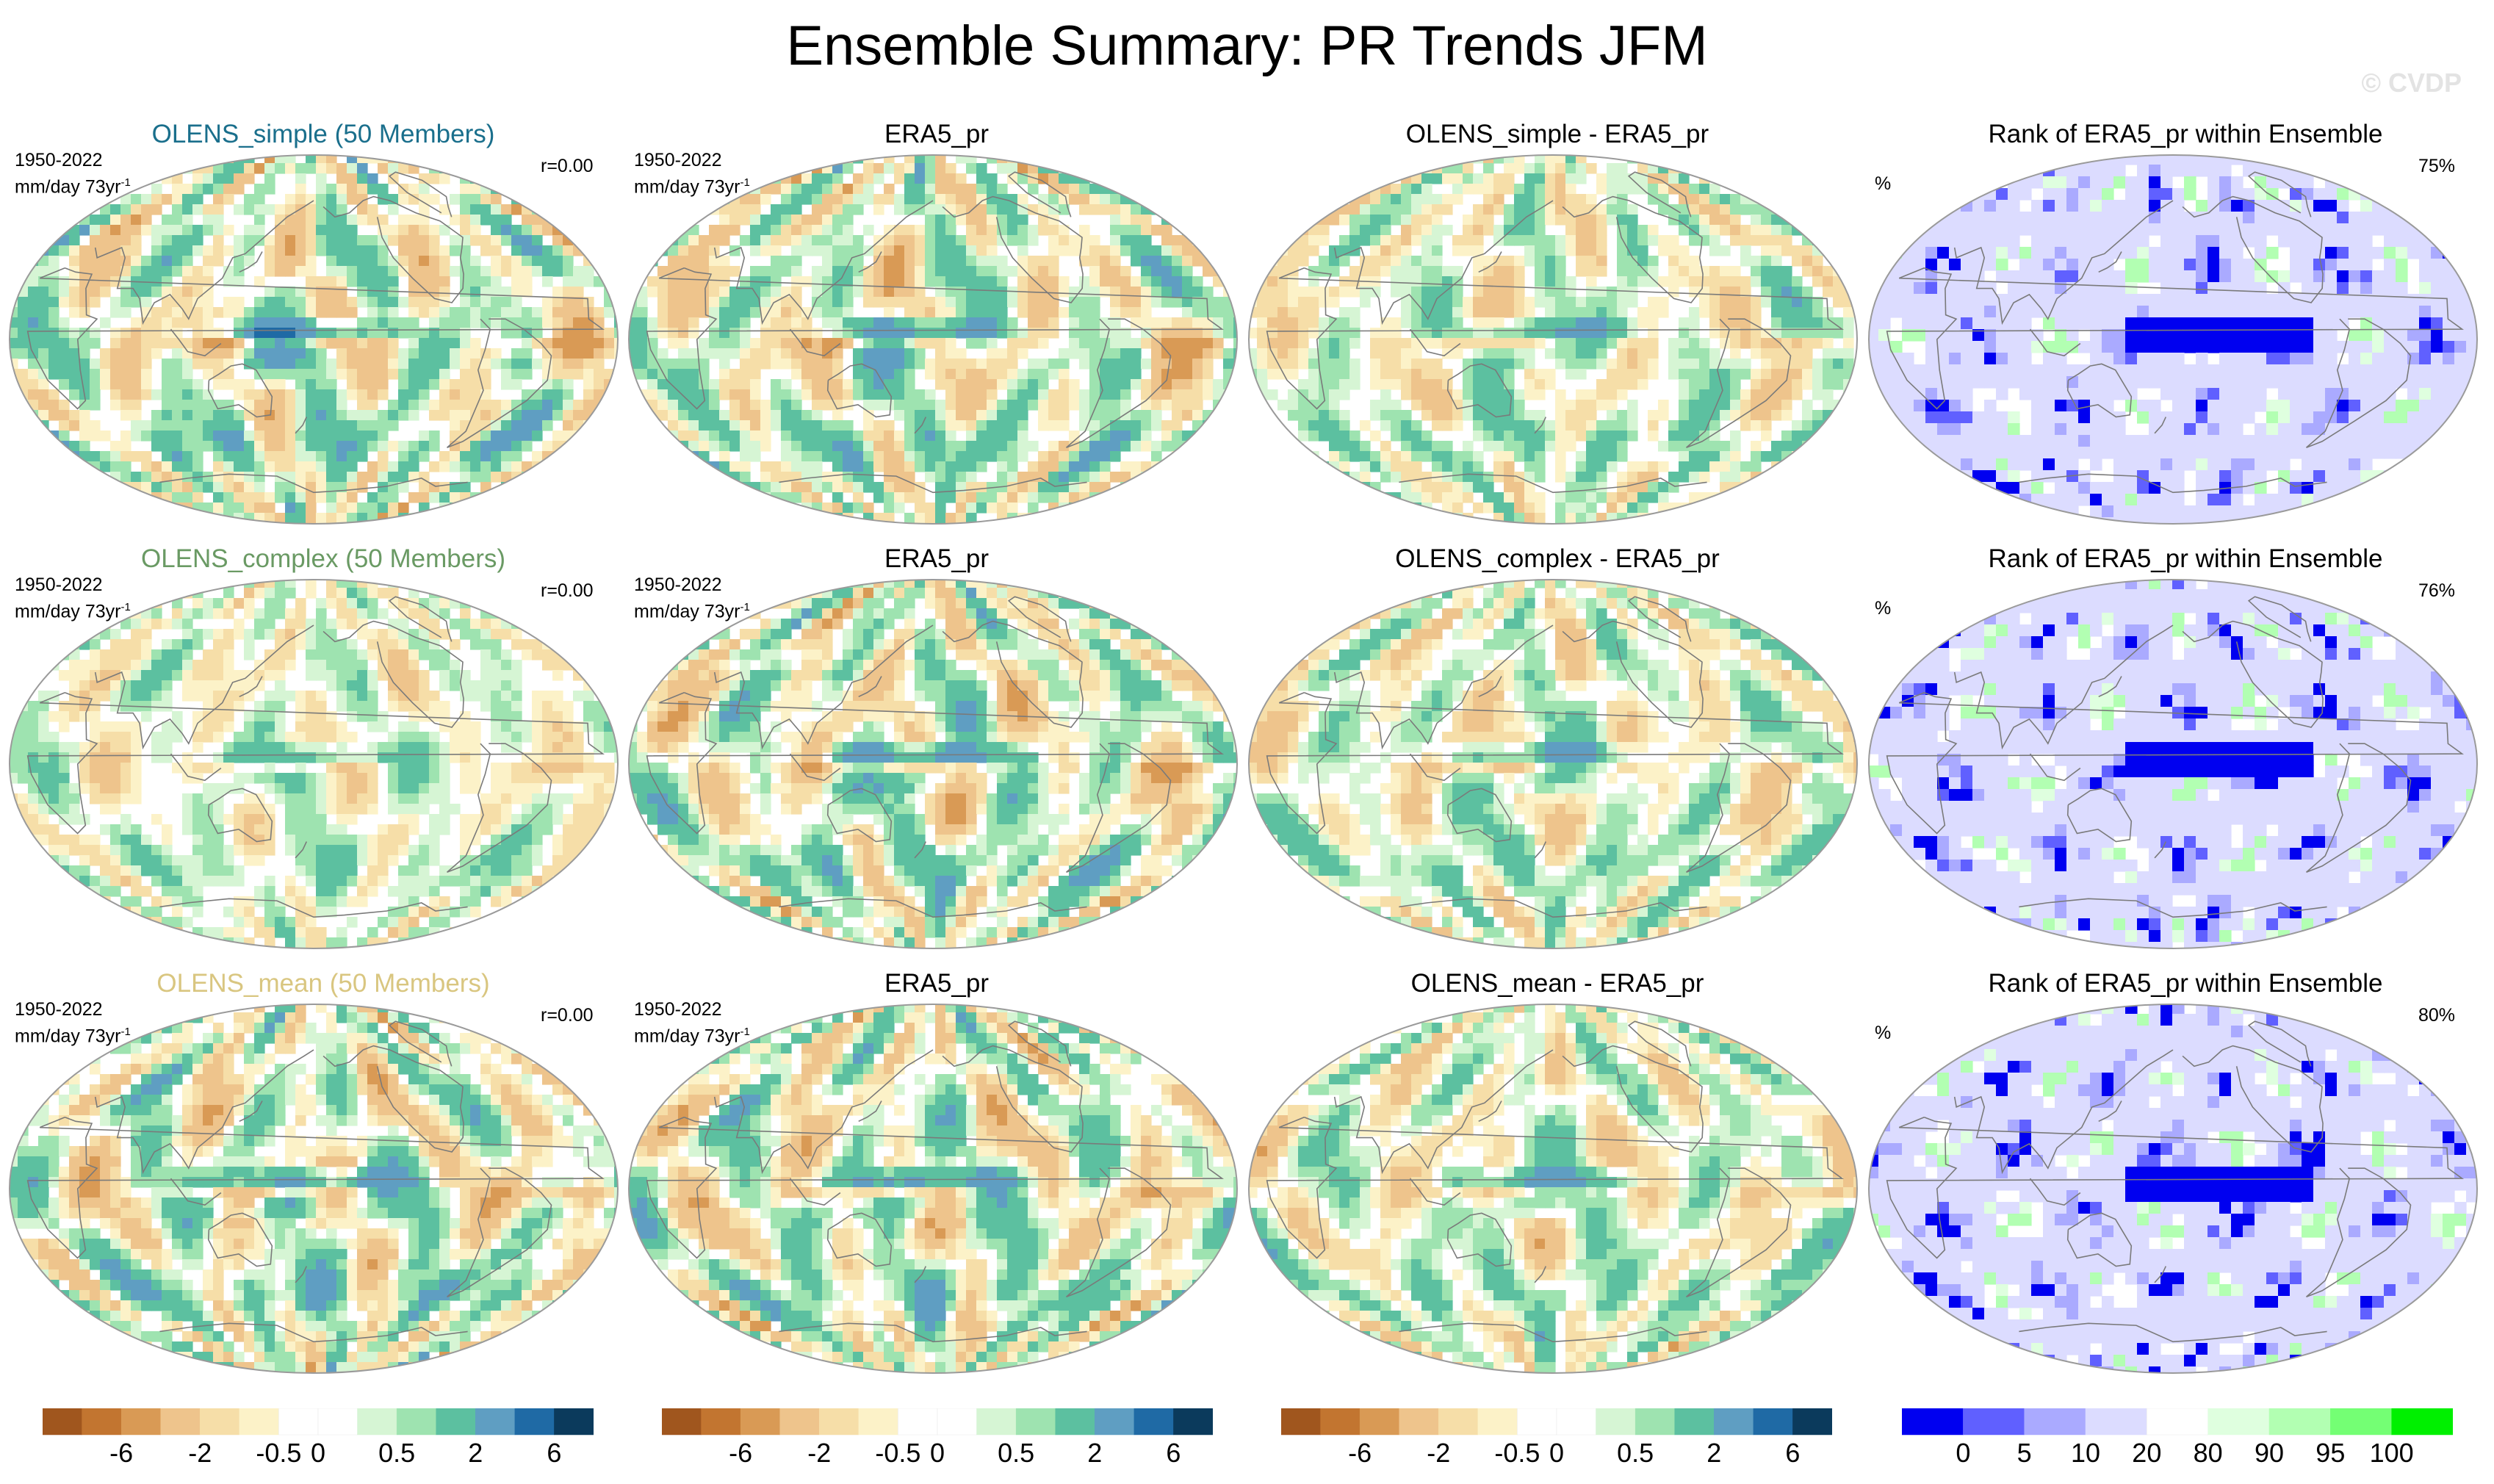 The image size is (2494, 1484). I want to click on units-label: mm/day 73yr-1, so click(73, 1034).